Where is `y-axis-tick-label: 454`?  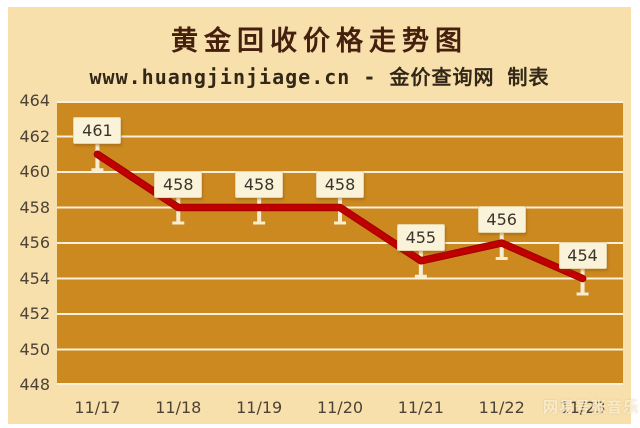 y-axis-tick-label: 454 is located at coordinates (34, 278).